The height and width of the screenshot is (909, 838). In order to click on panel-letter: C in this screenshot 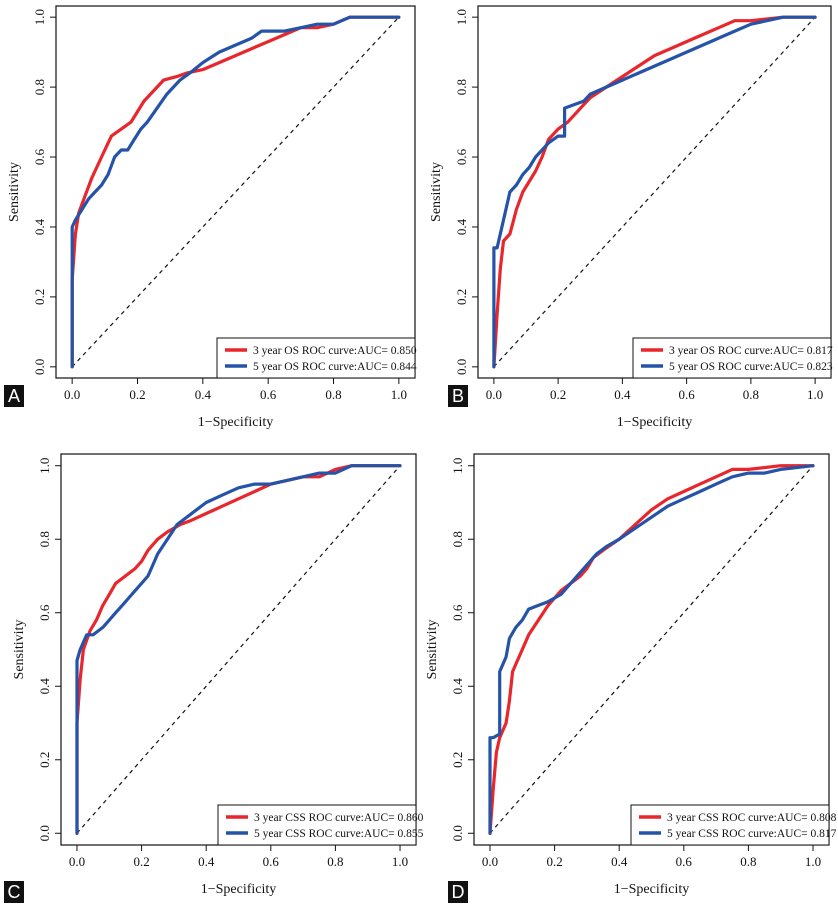, I will do `click(14, 892)`.